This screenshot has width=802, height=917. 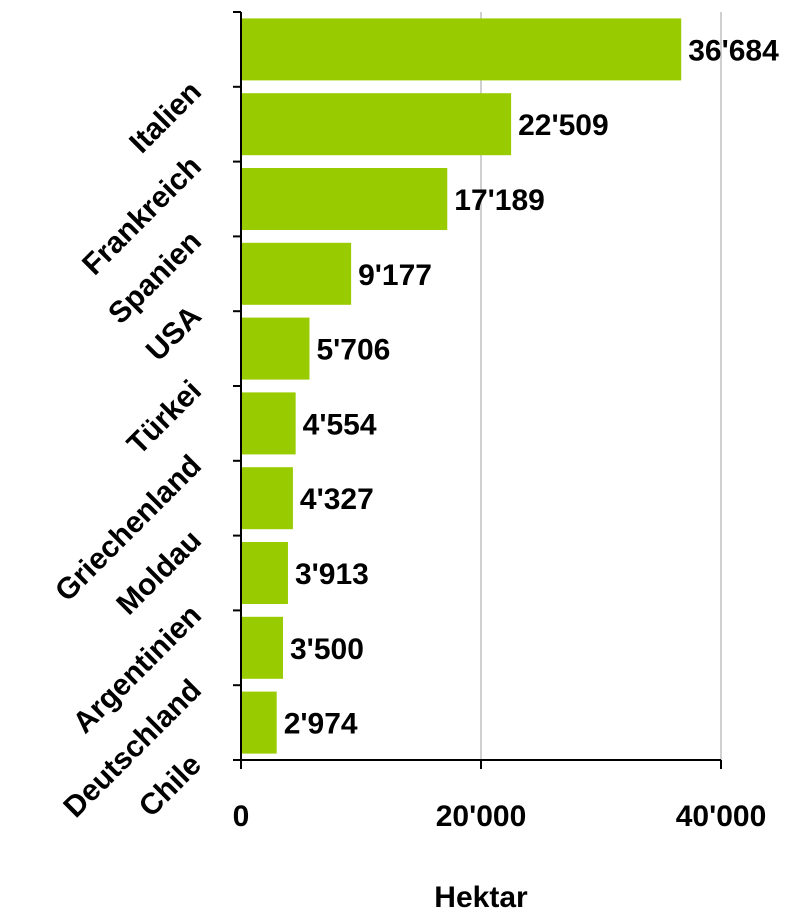 What do you see at coordinates (499, 200) in the screenshot?
I see `bar-value-label: 17'189` at bounding box center [499, 200].